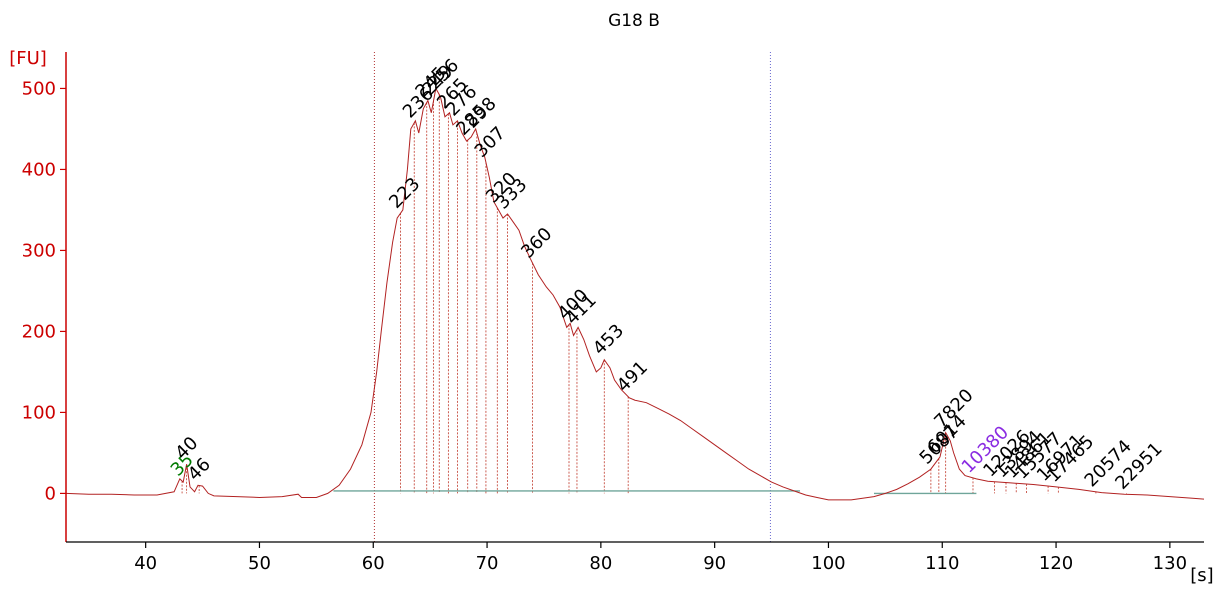 This screenshot has width=1216, height=590. Describe the element at coordinates (39, 331) in the screenshot. I see `y-tick-label: 200` at that location.